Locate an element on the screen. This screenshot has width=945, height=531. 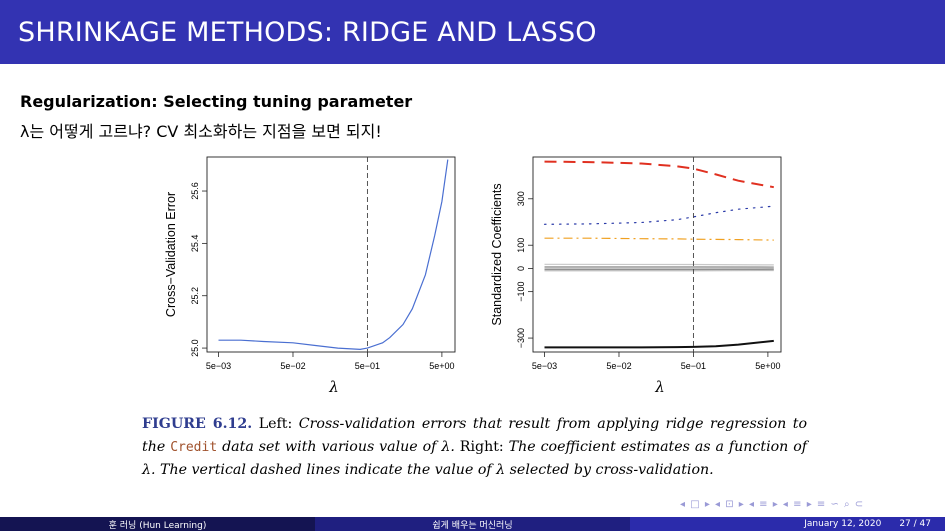
footer-author: 훈 러닝 (Hun Learning) is located at coordinates (157, 524).